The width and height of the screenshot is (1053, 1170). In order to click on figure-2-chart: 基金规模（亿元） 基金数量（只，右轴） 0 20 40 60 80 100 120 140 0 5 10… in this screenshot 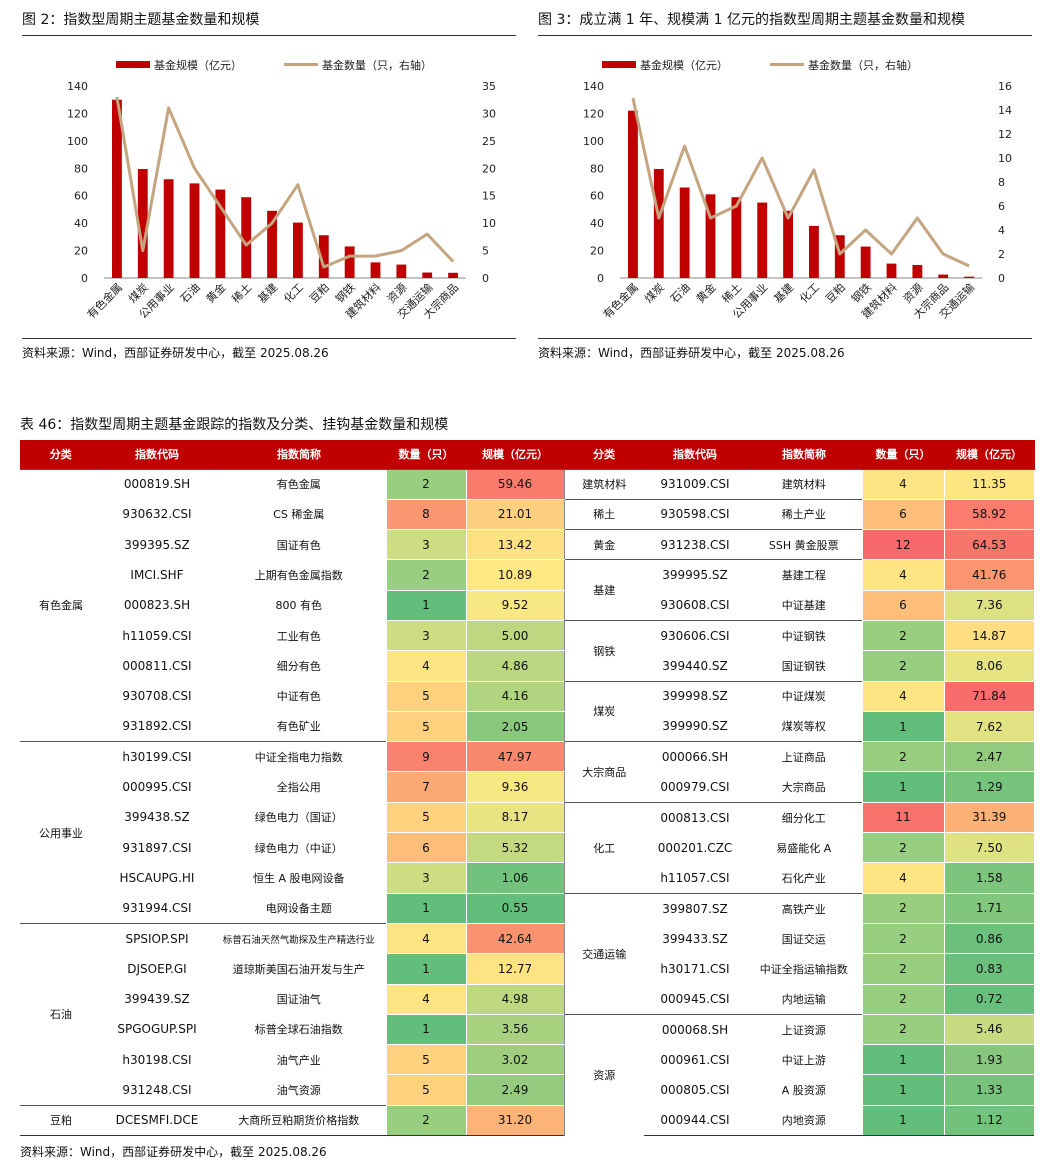, I will do `click(281, 189)`.